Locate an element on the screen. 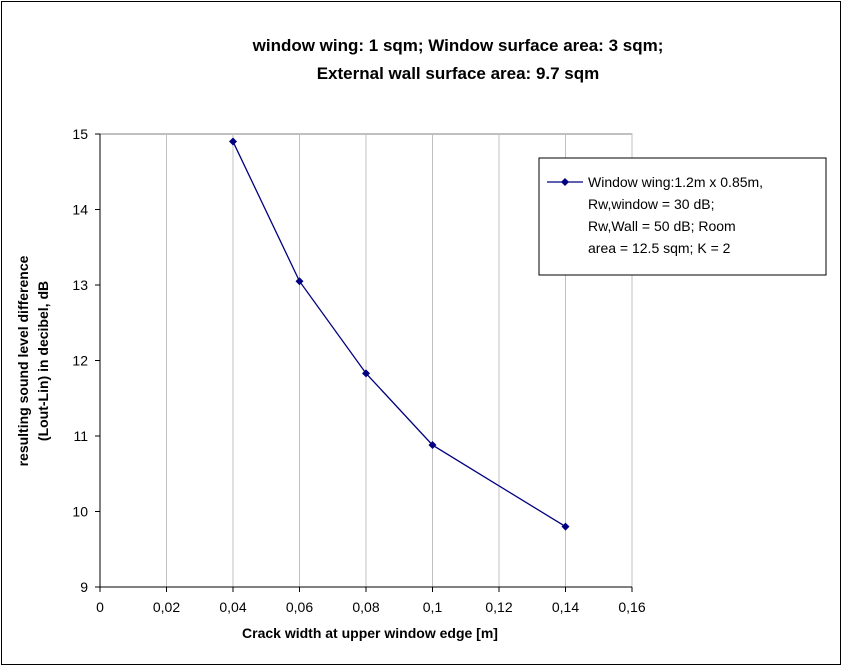 This screenshot has height=666, width=842. x-tick-label: 0,02 is located at coordinates (166, 607).